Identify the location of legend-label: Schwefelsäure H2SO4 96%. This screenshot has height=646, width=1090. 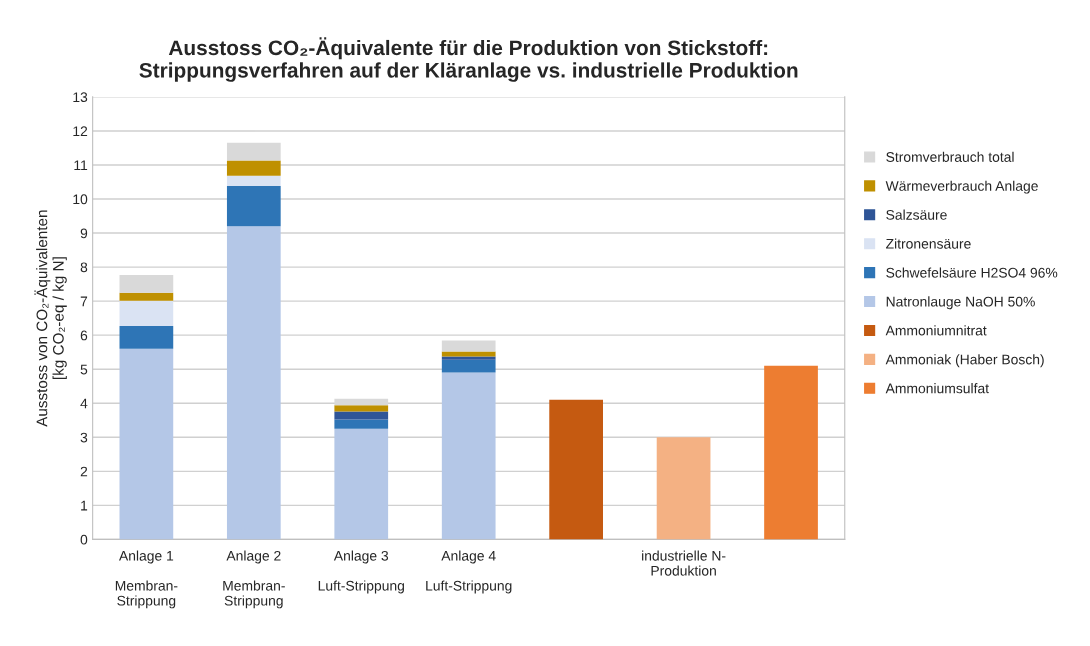
(972, 272).